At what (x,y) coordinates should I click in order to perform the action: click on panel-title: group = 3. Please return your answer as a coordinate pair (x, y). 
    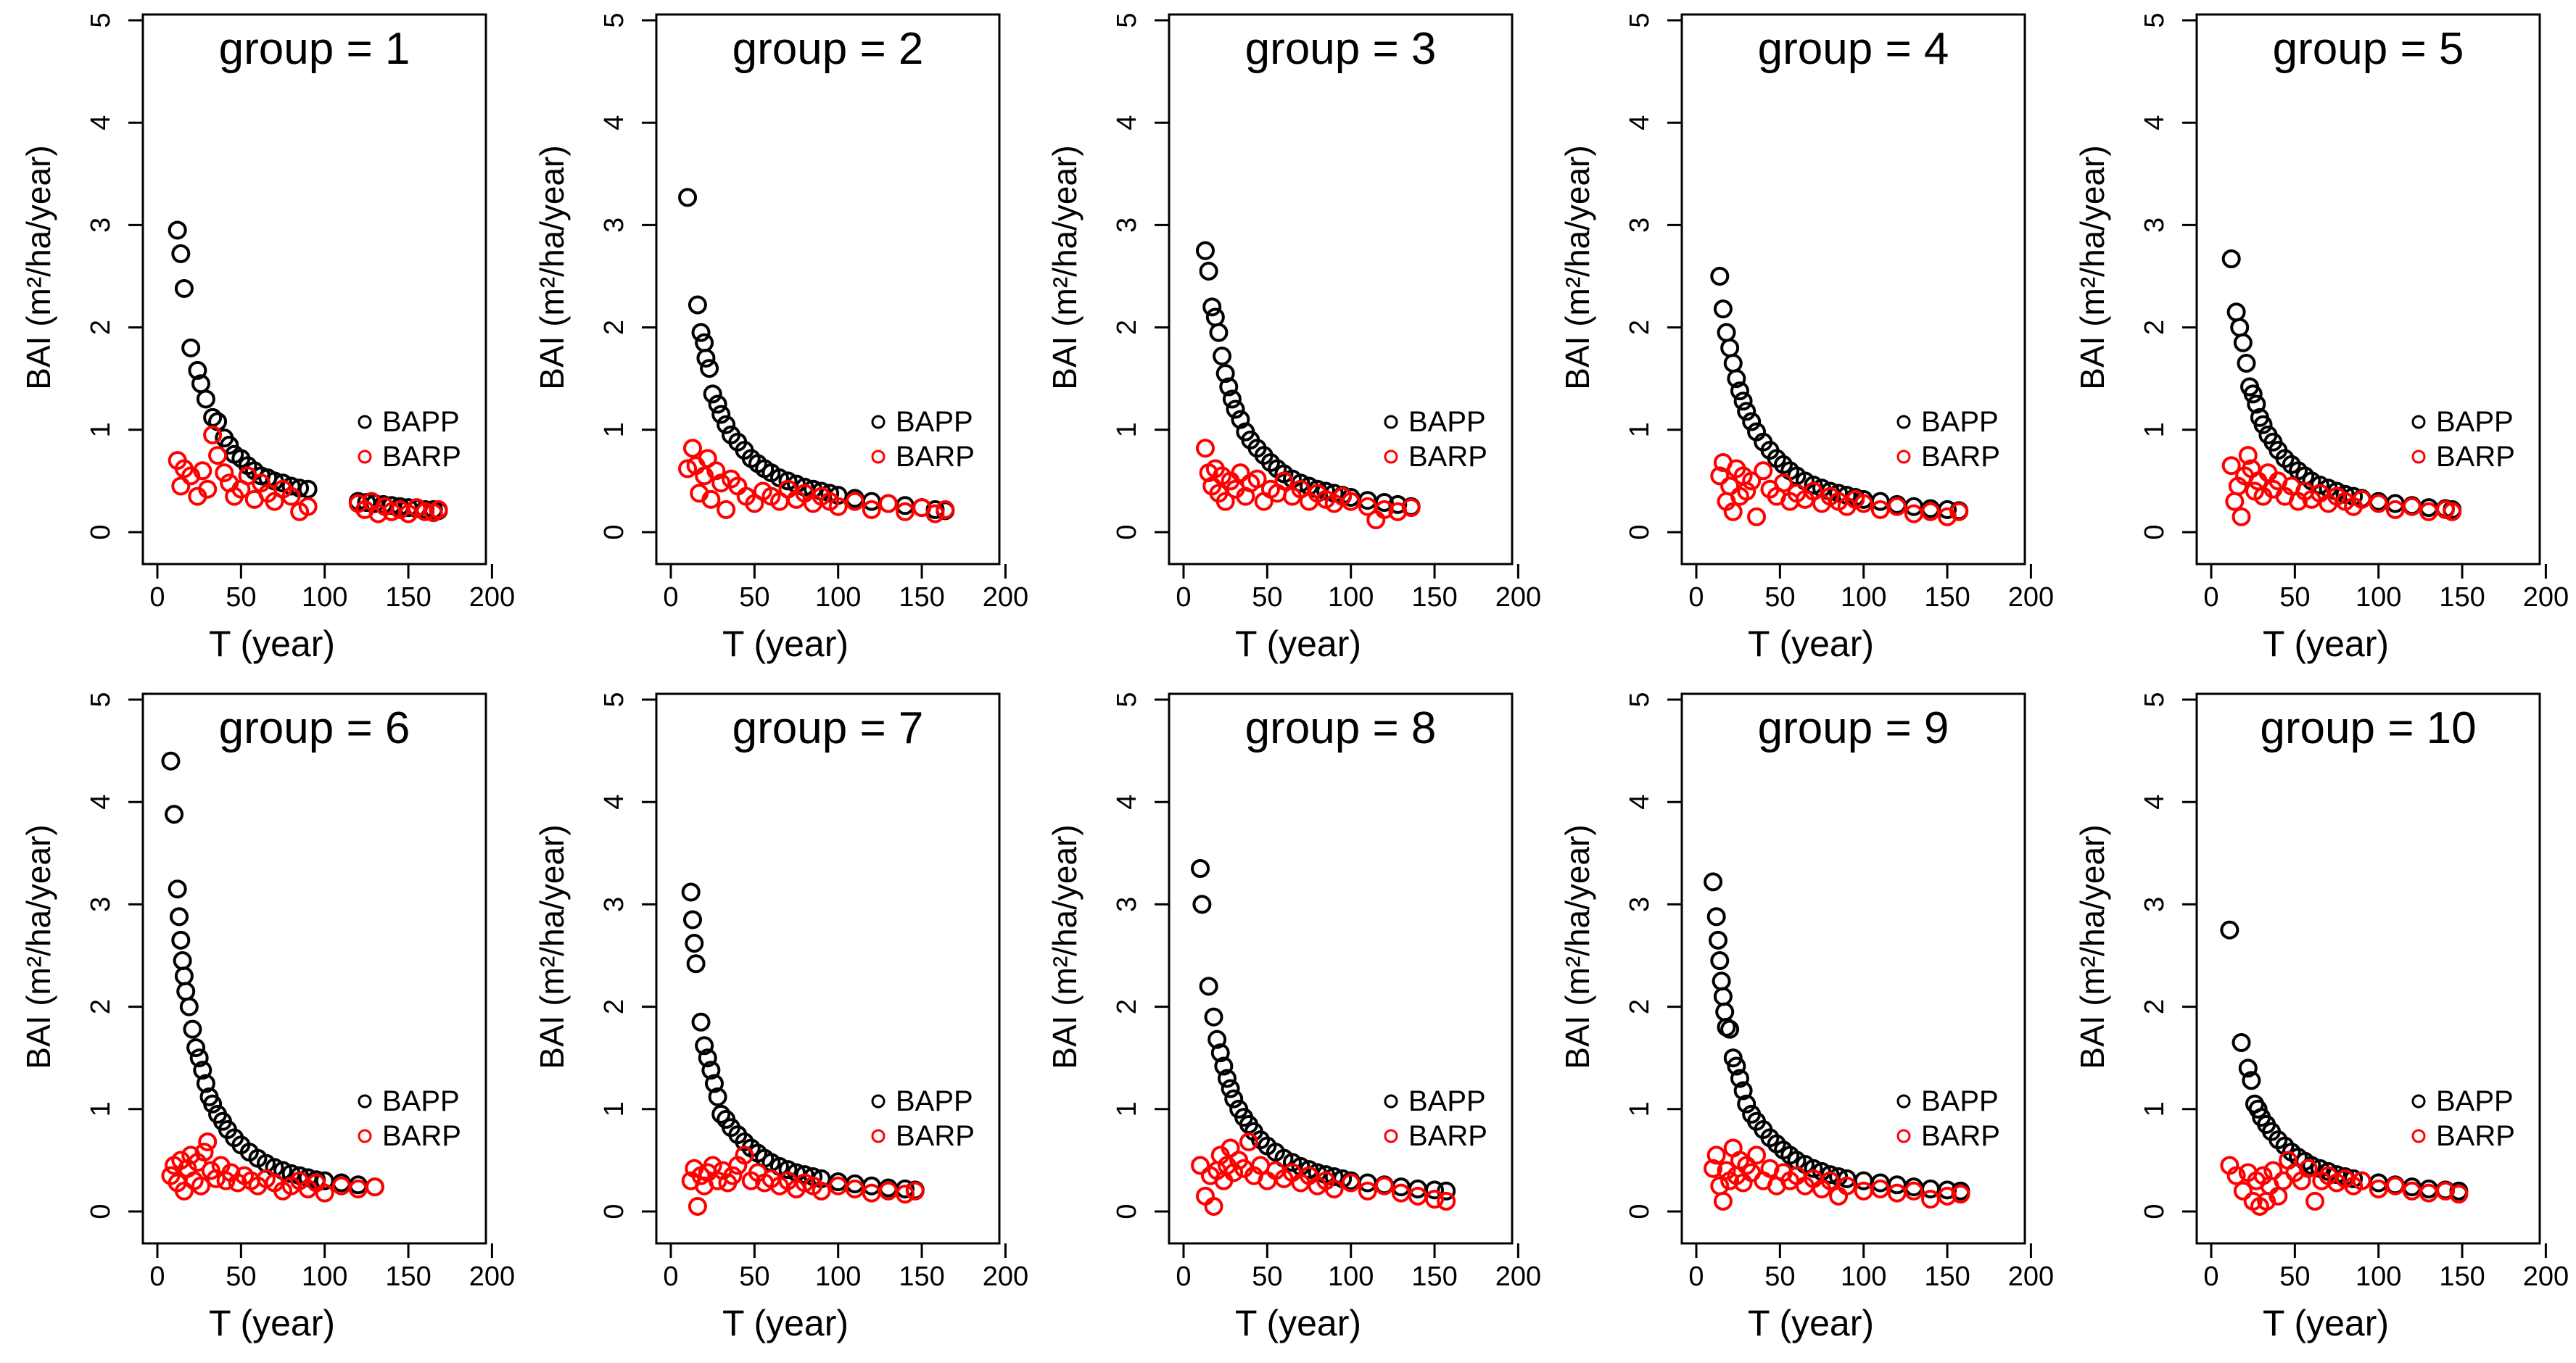
    Looking at the image, I should click on (1341, 49).